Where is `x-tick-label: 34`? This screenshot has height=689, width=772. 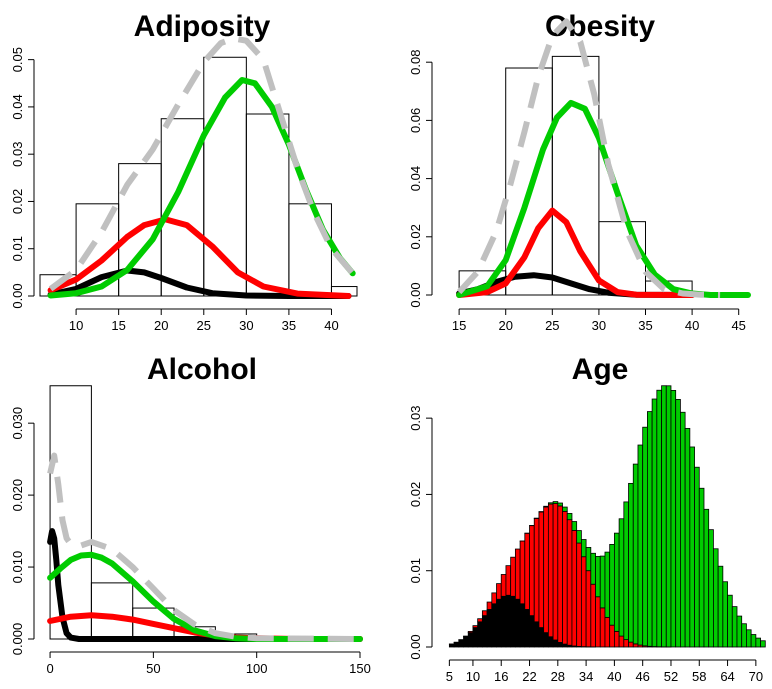
x-tick-label: 34 is located at coordinates (586, 676).